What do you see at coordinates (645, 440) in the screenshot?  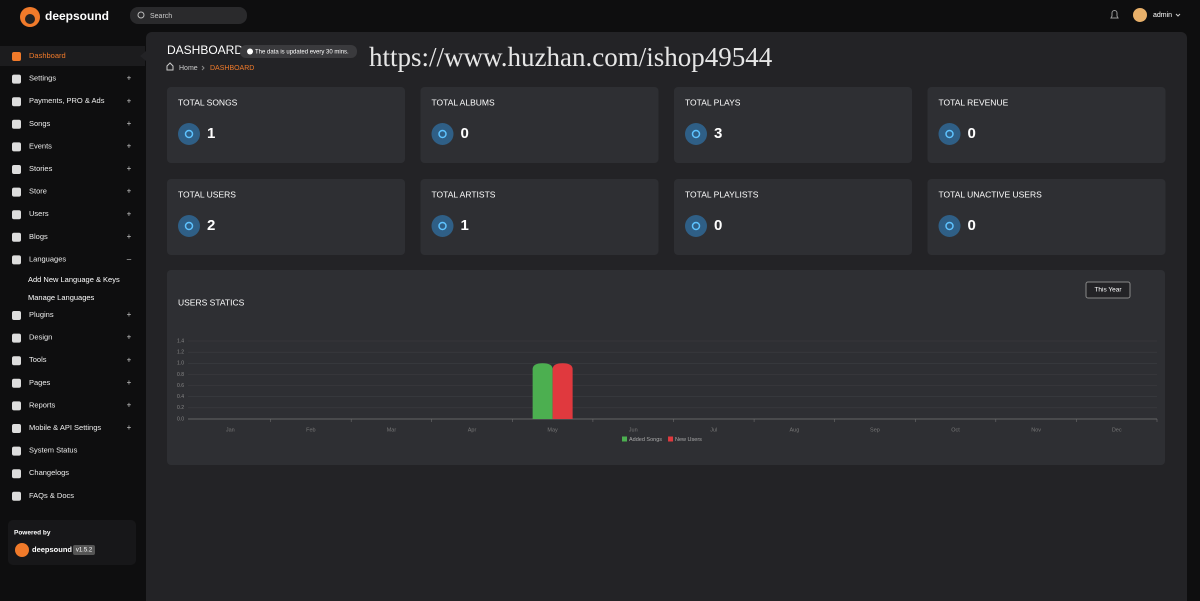 I see `legend-label: Added Songs` at bounding box center [645, 440].